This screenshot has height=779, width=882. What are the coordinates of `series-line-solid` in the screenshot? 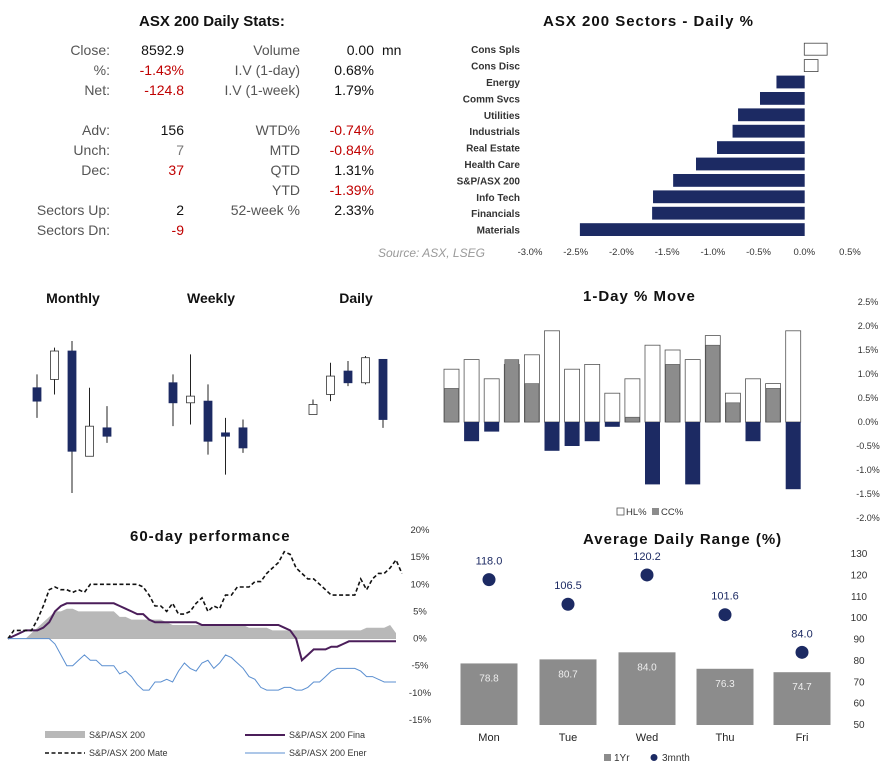 It's located at (201, 632).